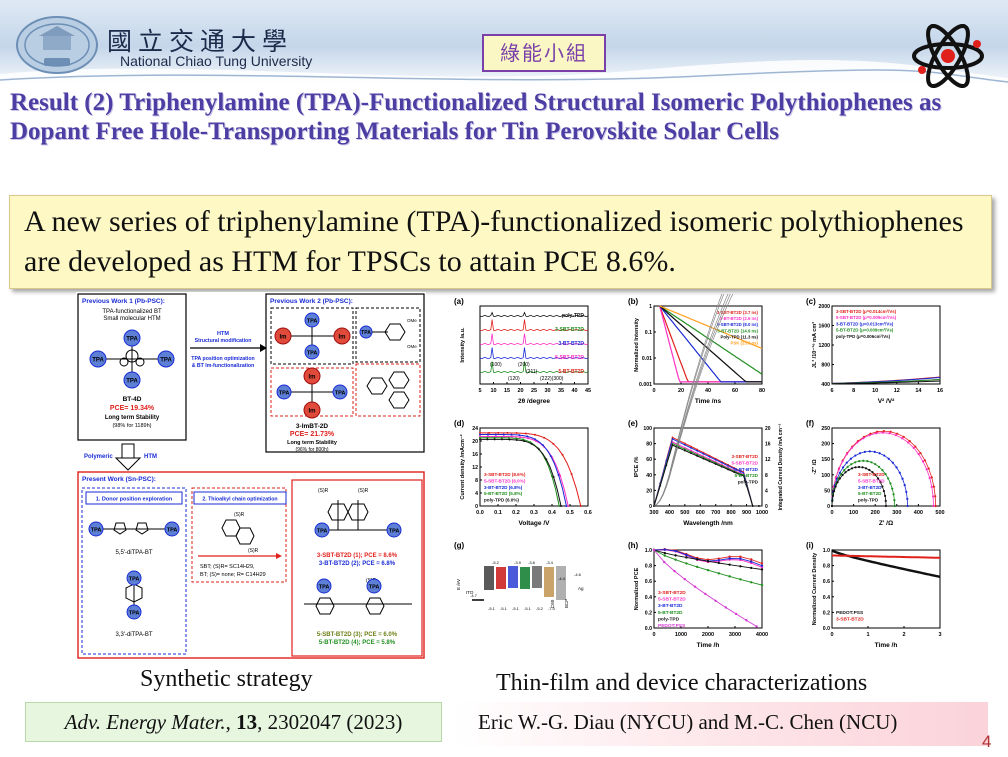 The image size is (1008, 757). What do you see at coordinates (505, 480) in the screenshot?
I see `legend-entry: 5-SBT-BT2D (6.0%)` at bounding box center [505, 480].